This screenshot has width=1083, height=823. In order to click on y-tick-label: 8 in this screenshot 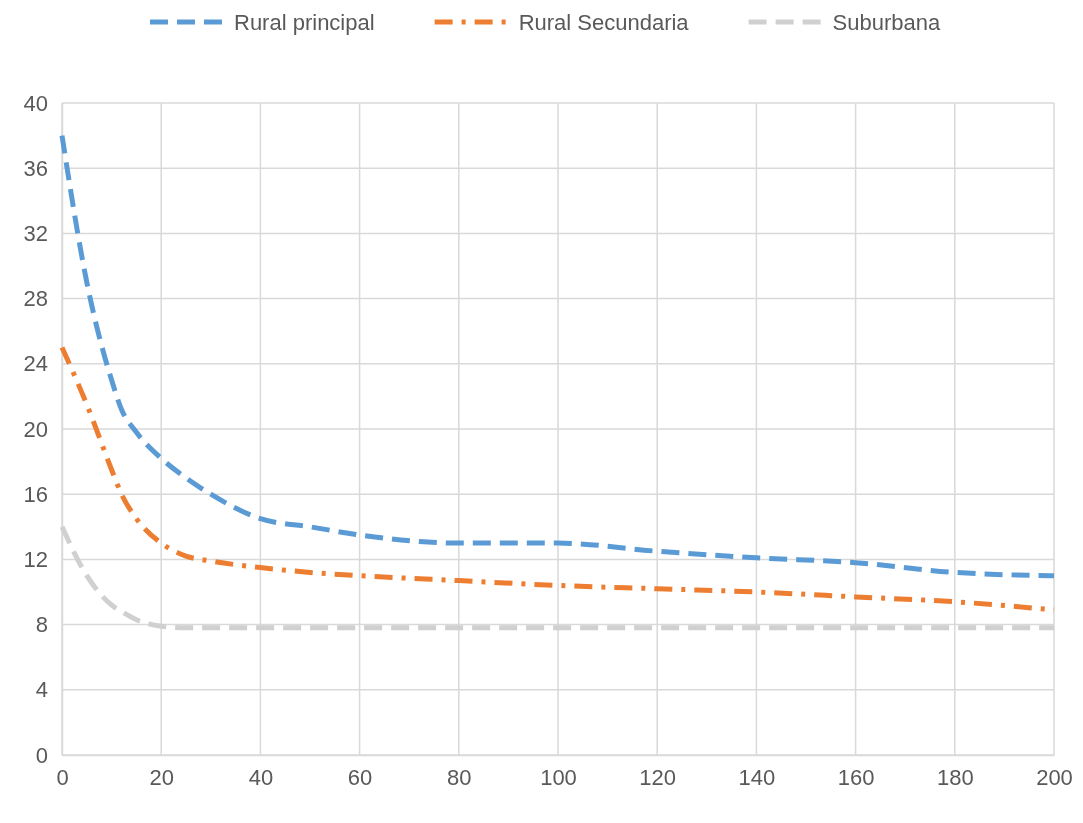, I will do `click(41, 625)`.